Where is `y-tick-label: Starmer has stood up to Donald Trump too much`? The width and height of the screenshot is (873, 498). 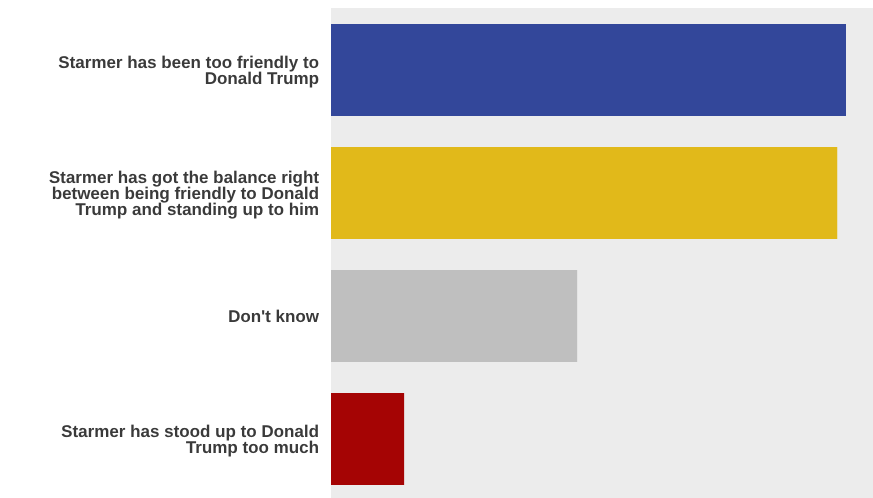
y-tick-label: Starmer has stood up to Donald Trump too much is located at coordinates (190, 439).